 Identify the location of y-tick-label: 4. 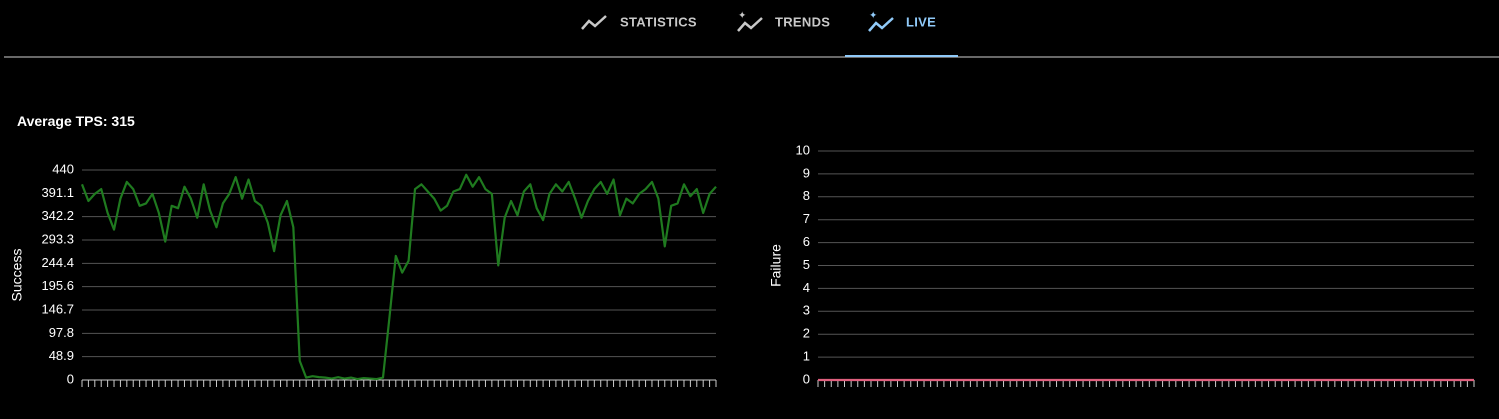
(806, 287).